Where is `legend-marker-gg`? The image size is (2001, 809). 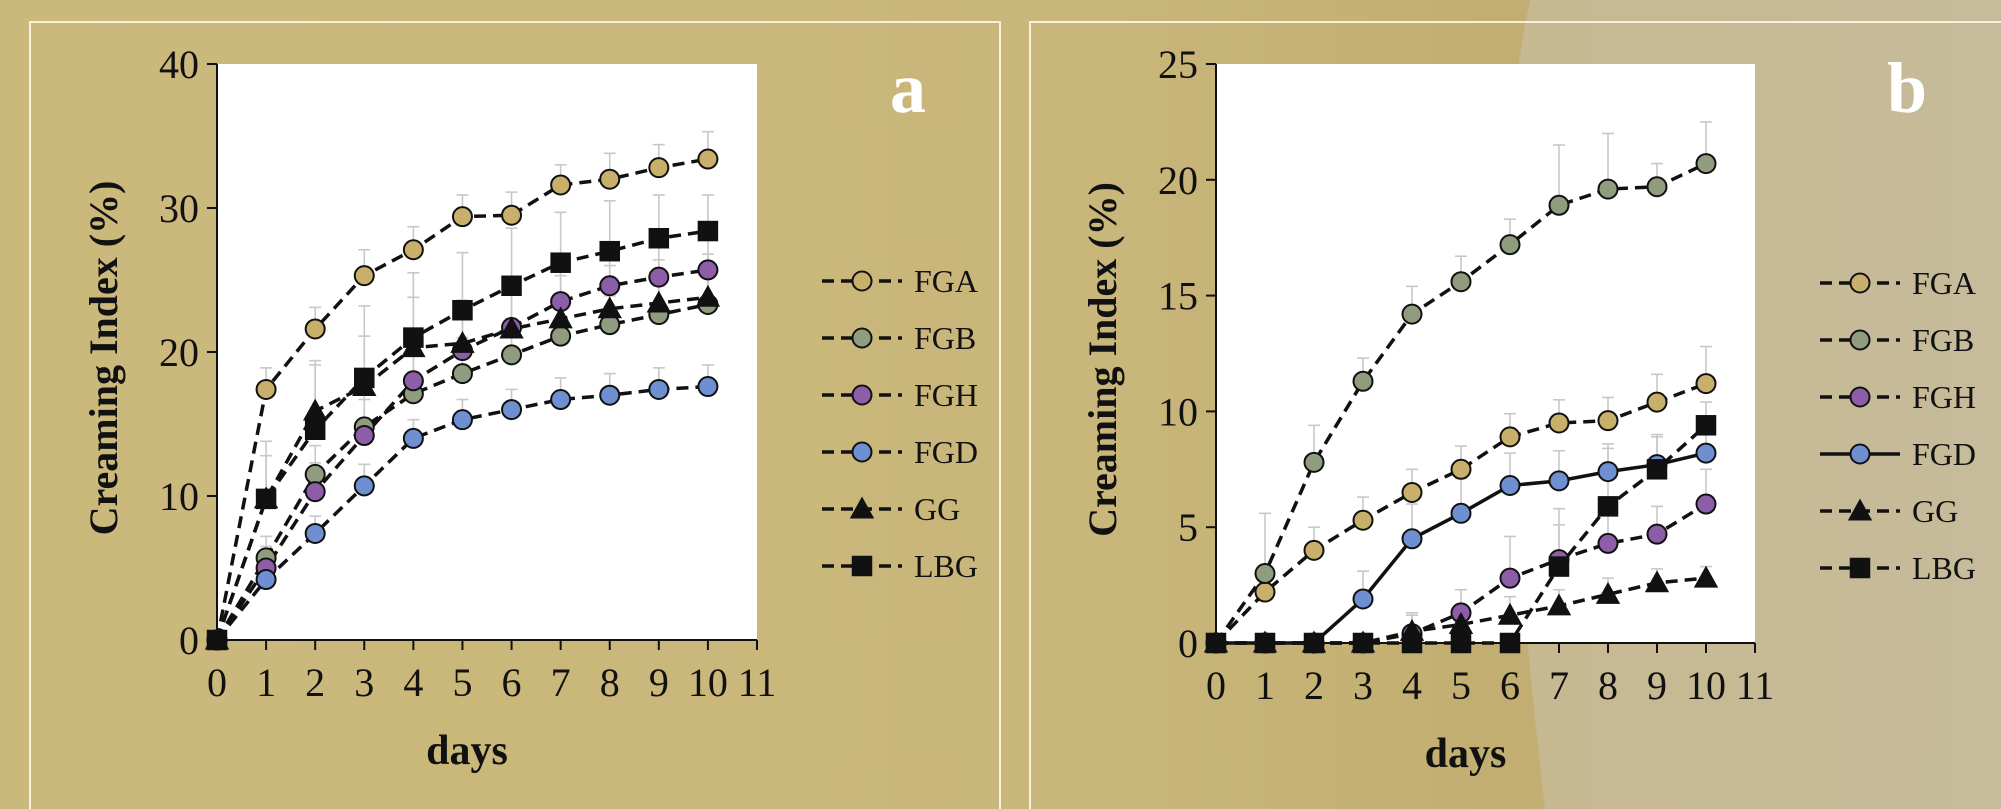
legend-marker-gg is located at coordinates (862, 507).